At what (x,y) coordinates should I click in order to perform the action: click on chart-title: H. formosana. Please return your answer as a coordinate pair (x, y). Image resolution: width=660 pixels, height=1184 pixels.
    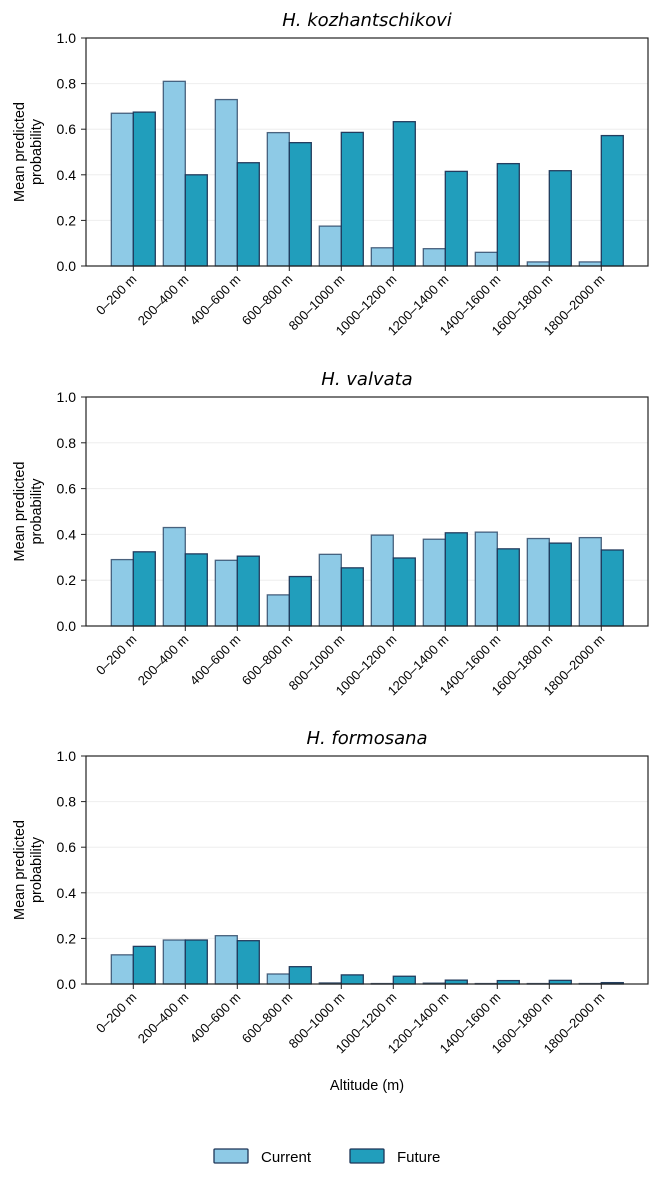
    Looking at the image, I should click on (366, 738).